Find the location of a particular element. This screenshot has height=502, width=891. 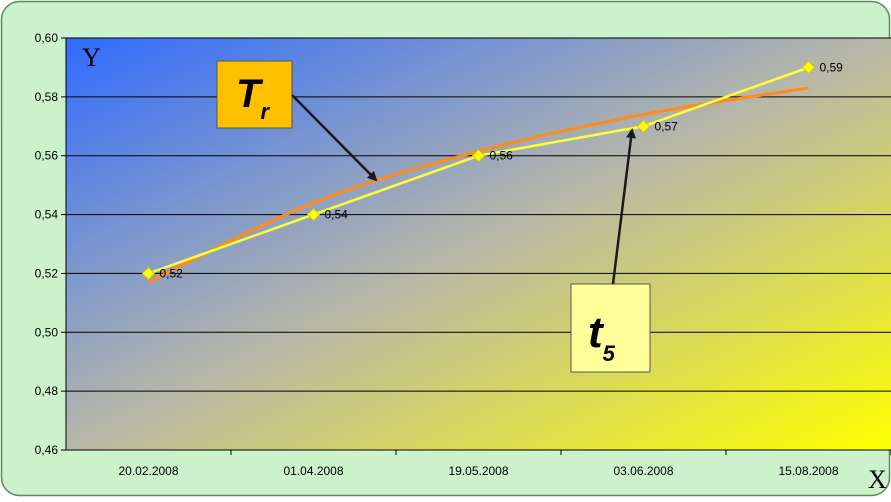

x-axis-label: X is located at coordinates (877, 479).